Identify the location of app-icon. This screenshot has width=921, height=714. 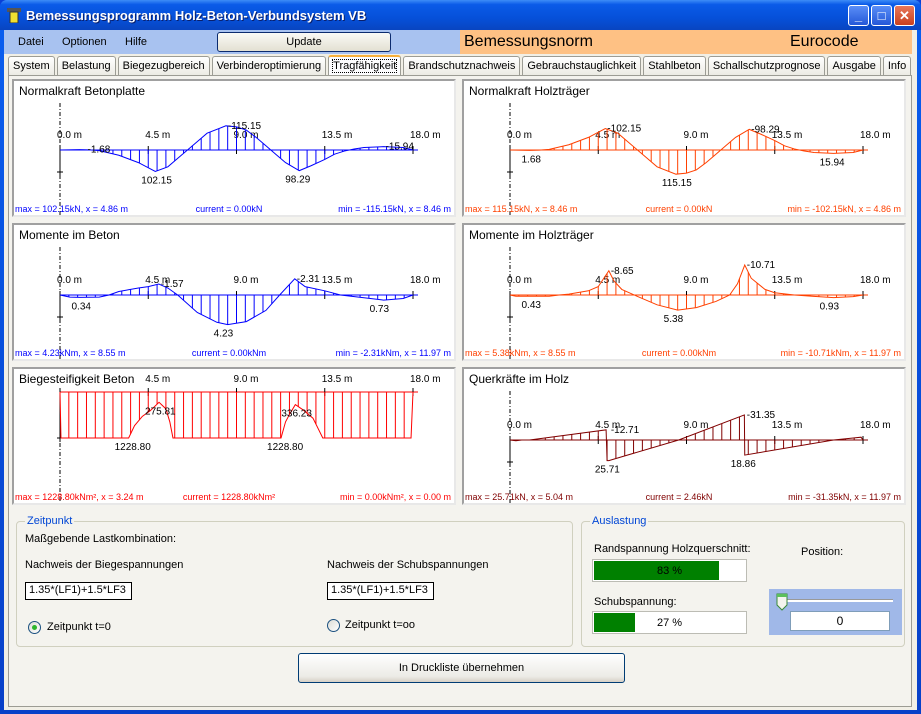
(14, 15).